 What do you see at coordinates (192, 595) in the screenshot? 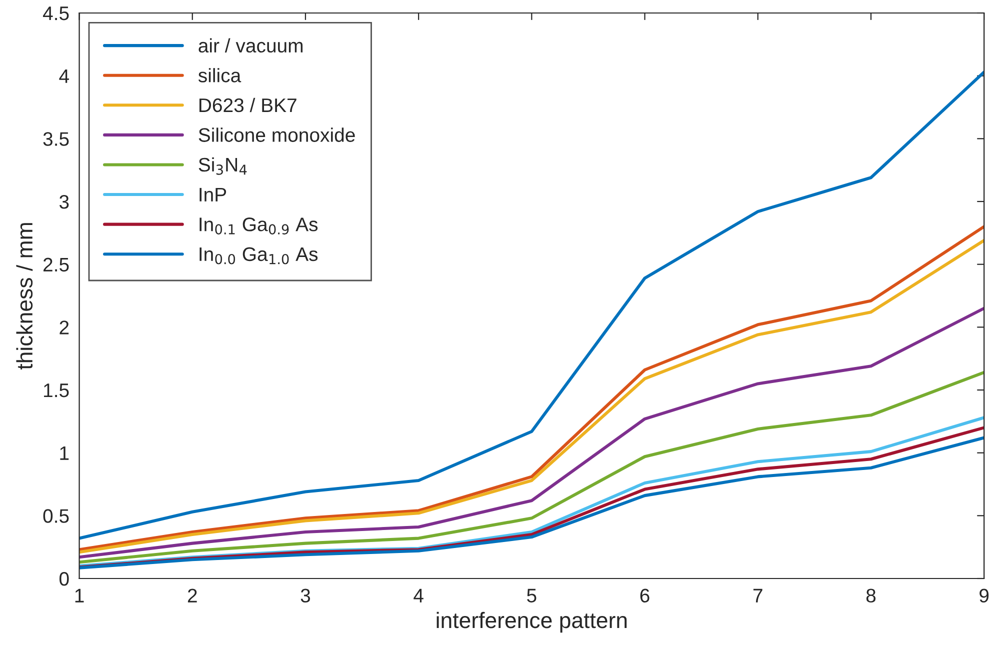
I see `x-tick-label: 2` at bounding box center [192, 595].